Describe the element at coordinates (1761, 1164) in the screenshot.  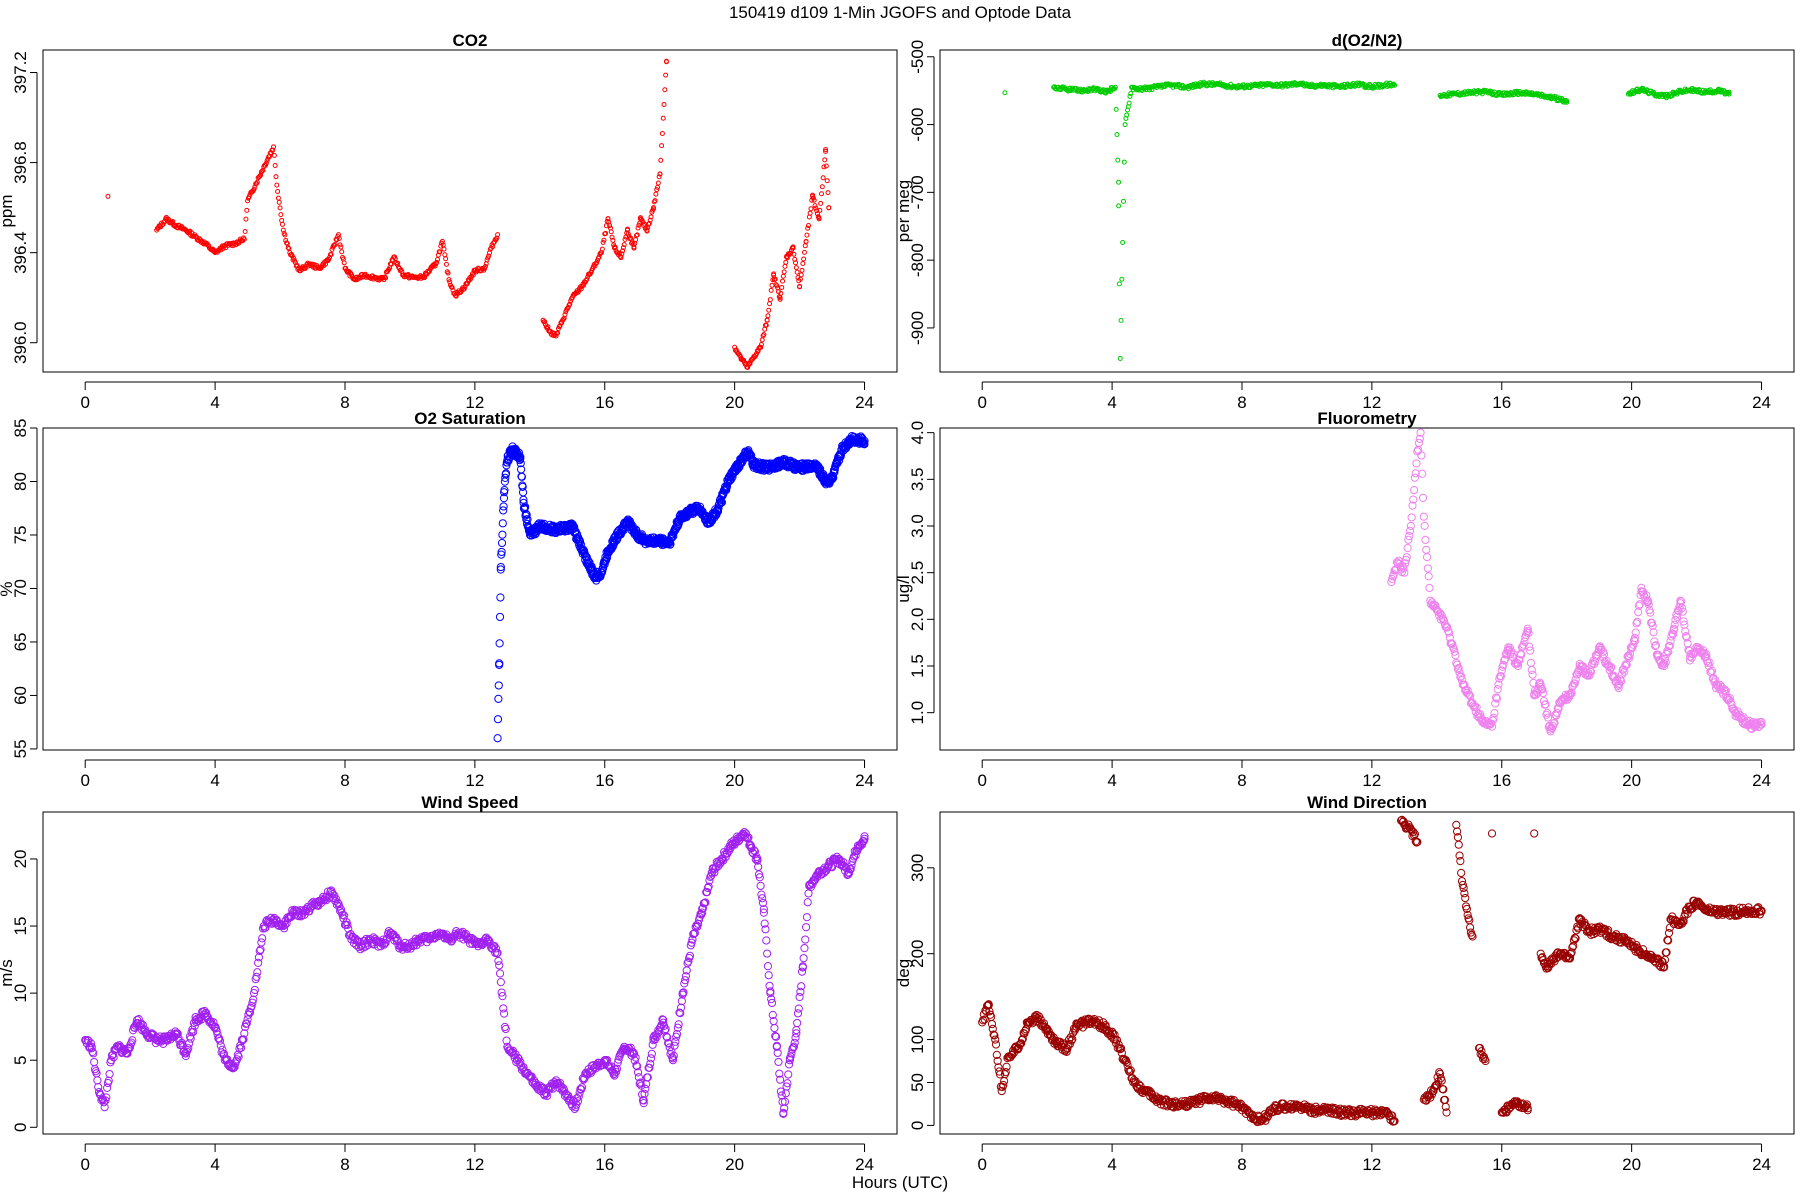
I see `x-tick-label: 24` at that location.